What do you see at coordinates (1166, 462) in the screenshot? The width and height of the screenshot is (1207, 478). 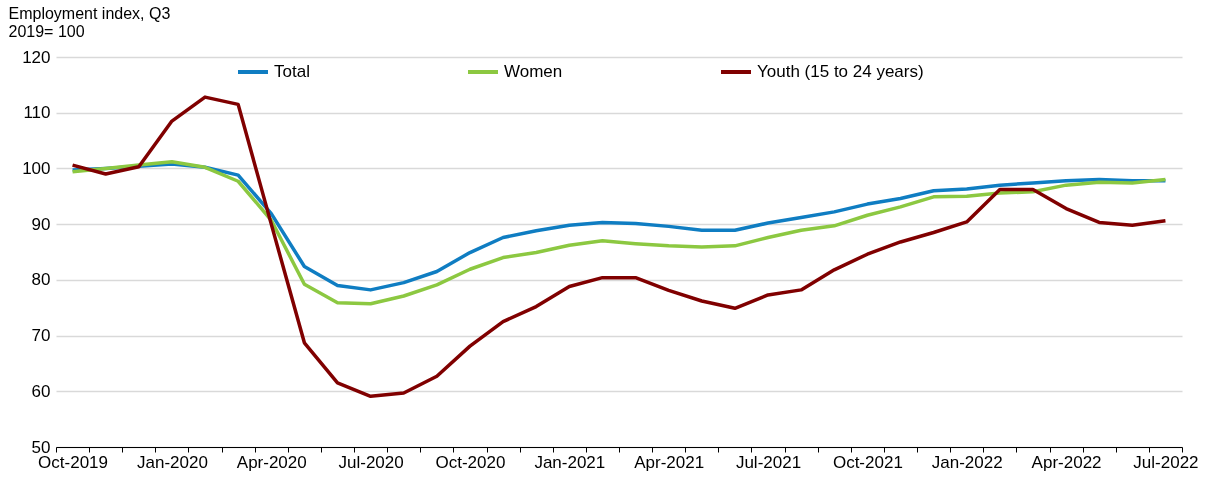 I see `x-tick-label: Jul-2022` at bounding box center [1166, 462].